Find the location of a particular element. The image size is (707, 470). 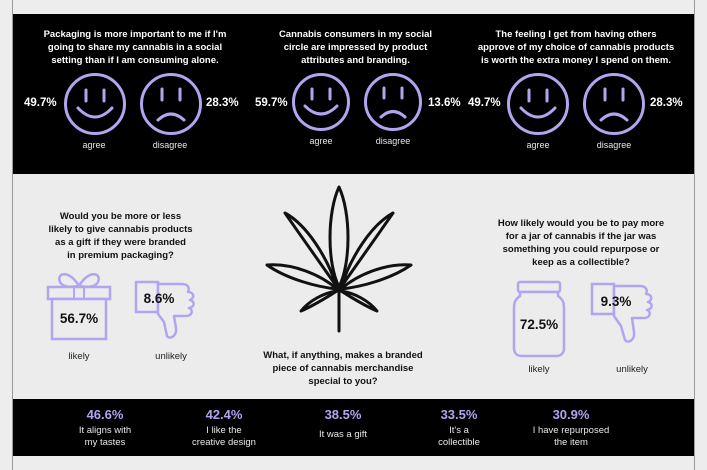

cannabis-leaf-icon is located at coordinates (339, 259).